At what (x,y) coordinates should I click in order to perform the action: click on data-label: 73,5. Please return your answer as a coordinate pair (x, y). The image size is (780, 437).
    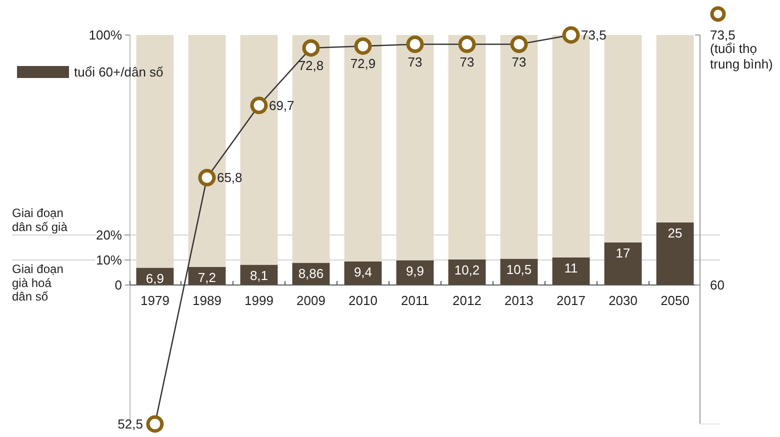
    Looking at the image, I should click on (593, 35).